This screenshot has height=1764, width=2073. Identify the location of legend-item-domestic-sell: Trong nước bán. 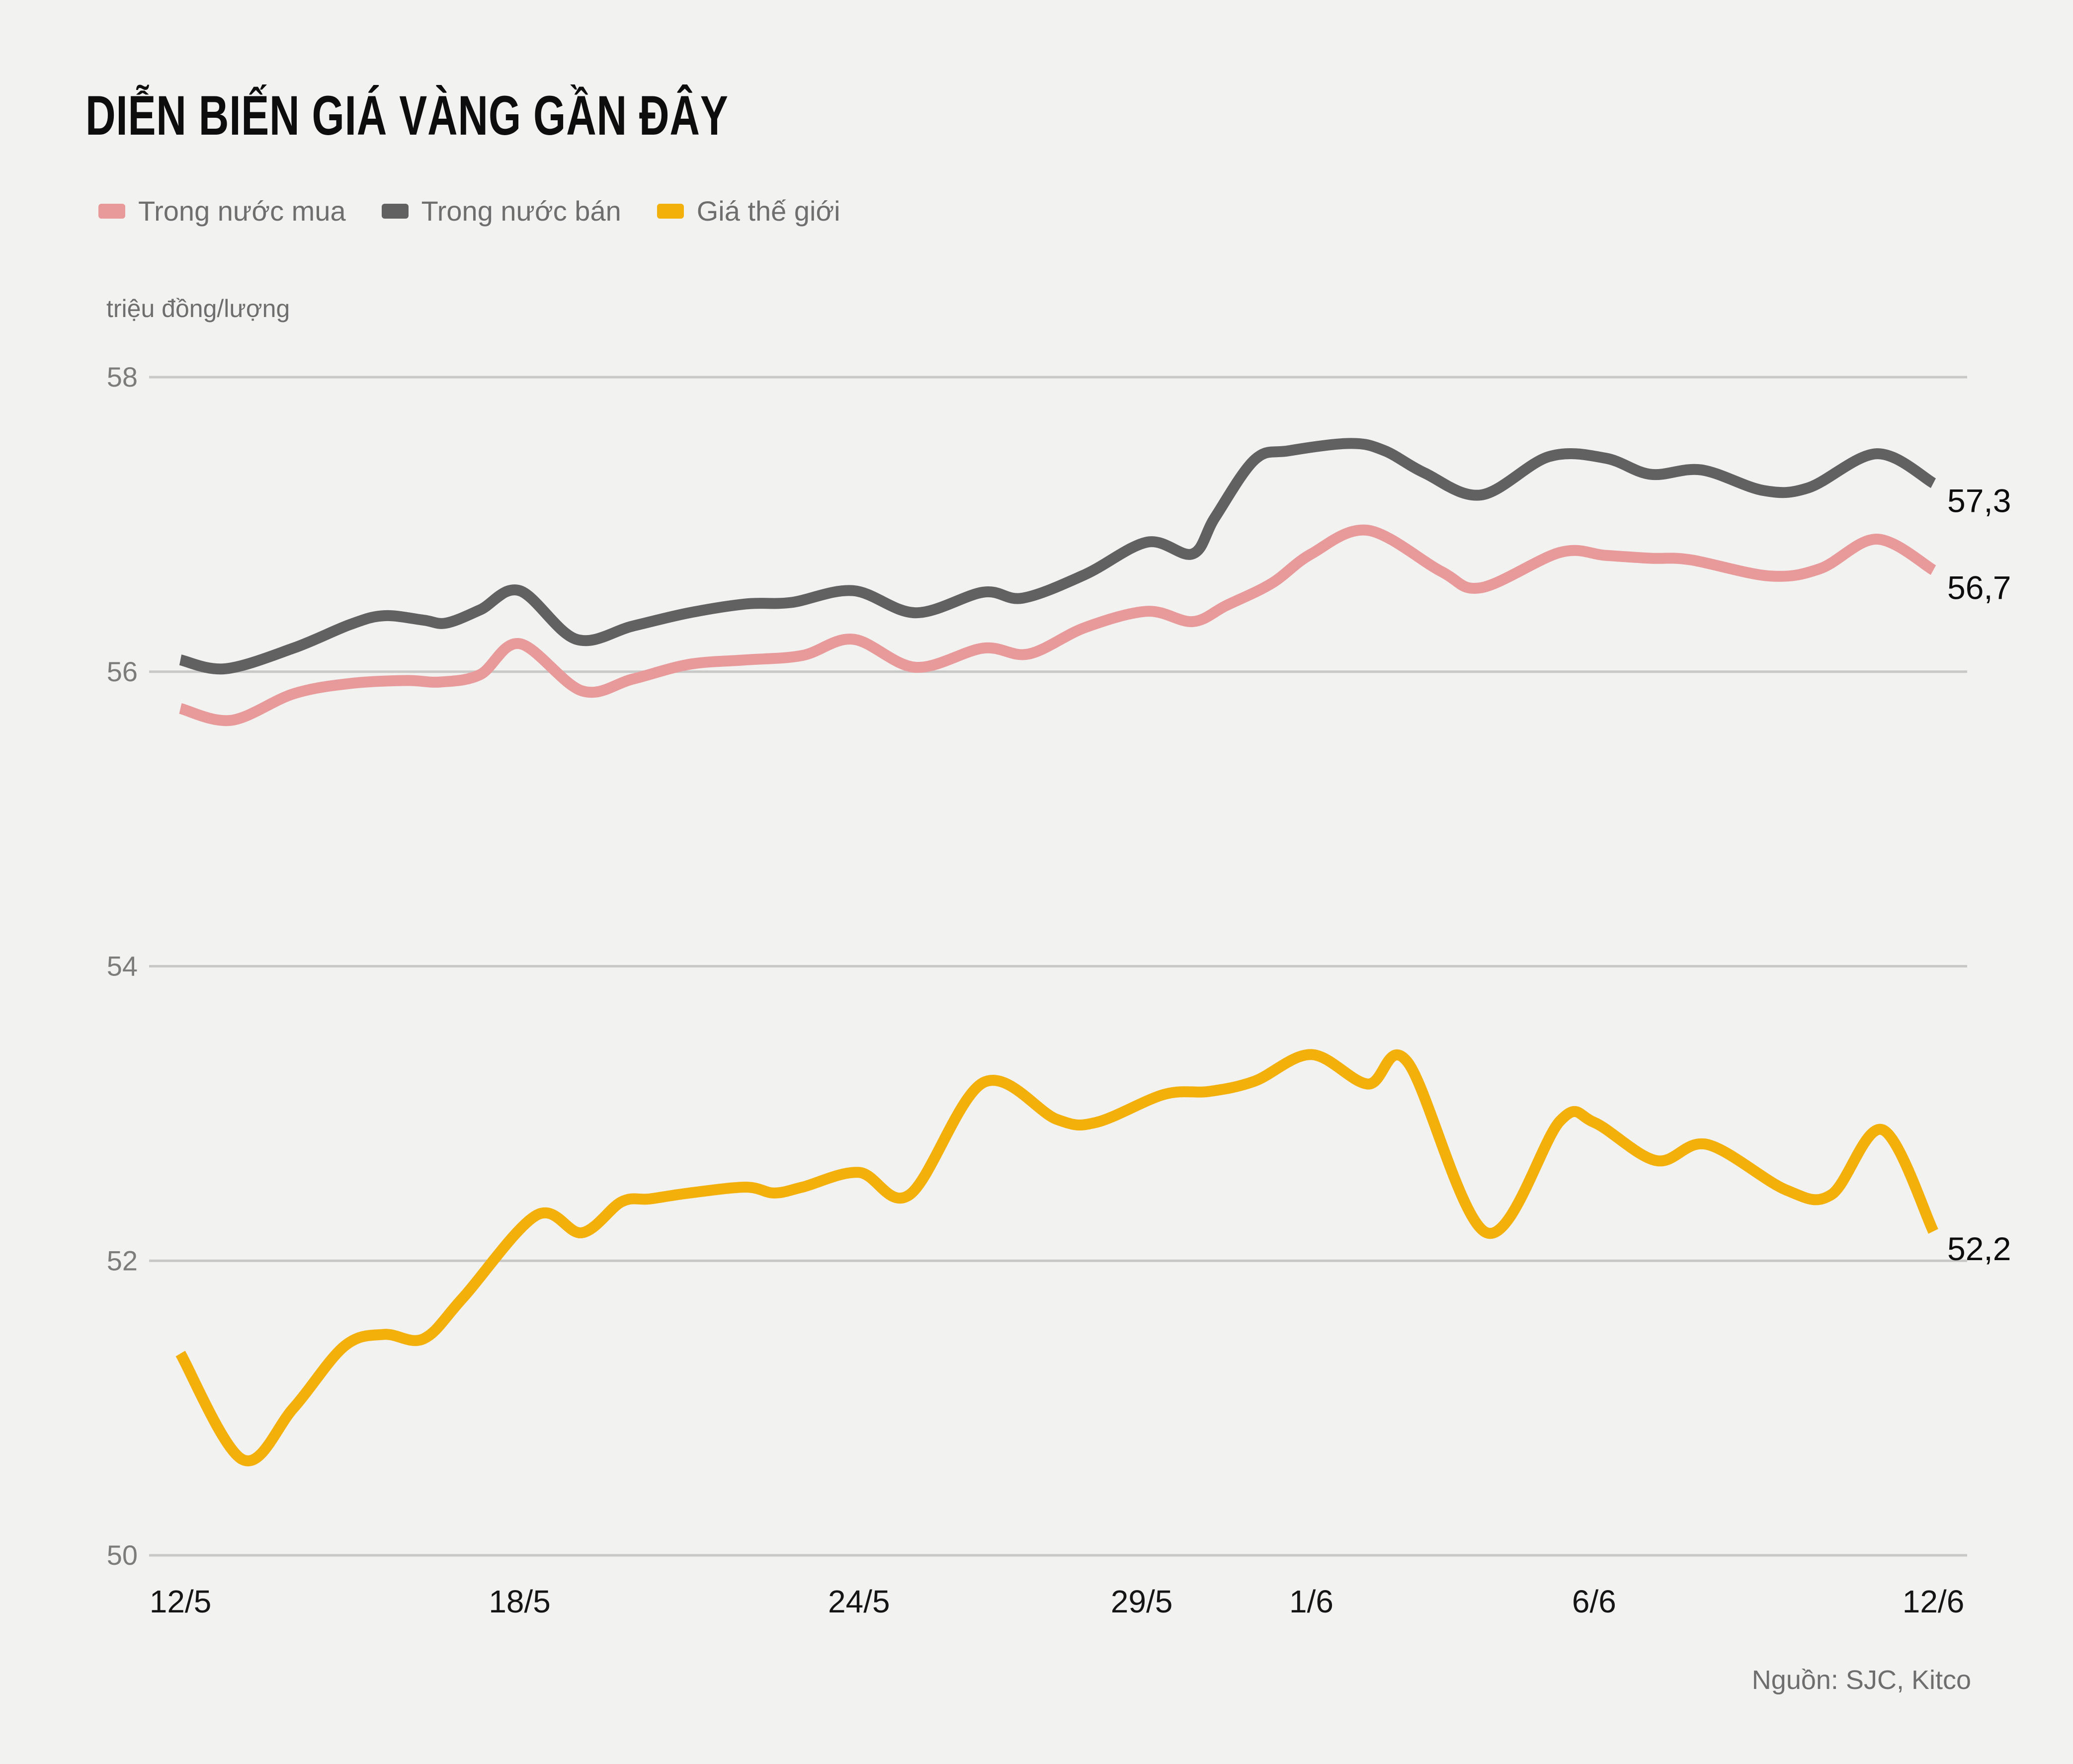
(501, 211).